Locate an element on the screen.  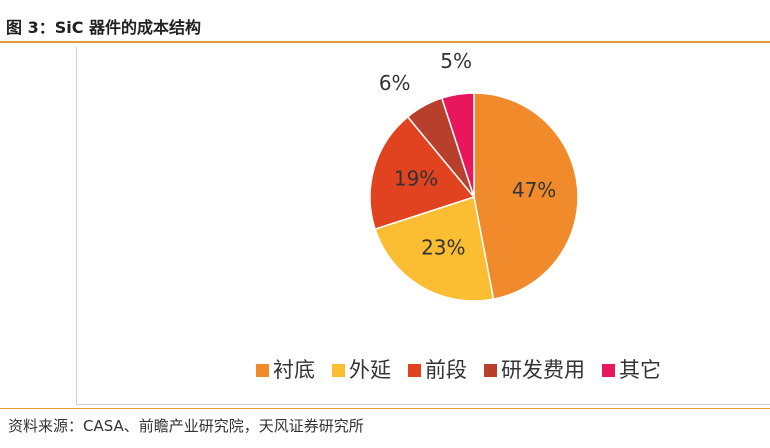
legend-item-3: 前段 is located at coordinates (437, 370).